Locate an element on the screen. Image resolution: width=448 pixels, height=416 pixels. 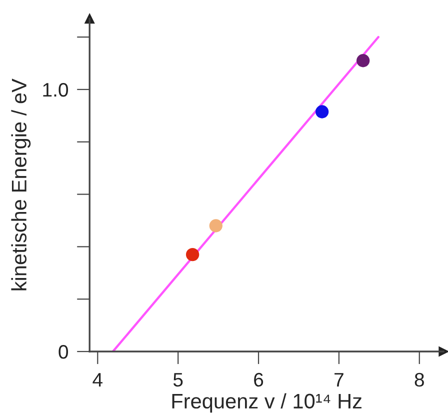
x-tick-label: 7 is located at coordinates (339, 379).